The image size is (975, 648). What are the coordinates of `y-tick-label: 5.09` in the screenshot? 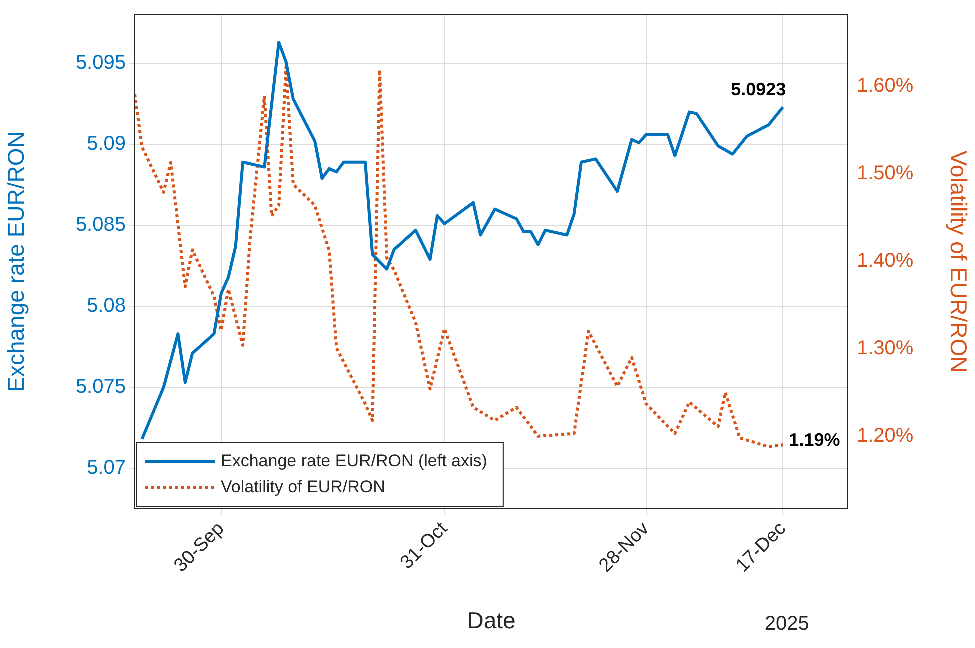 It's located at (106, 144).